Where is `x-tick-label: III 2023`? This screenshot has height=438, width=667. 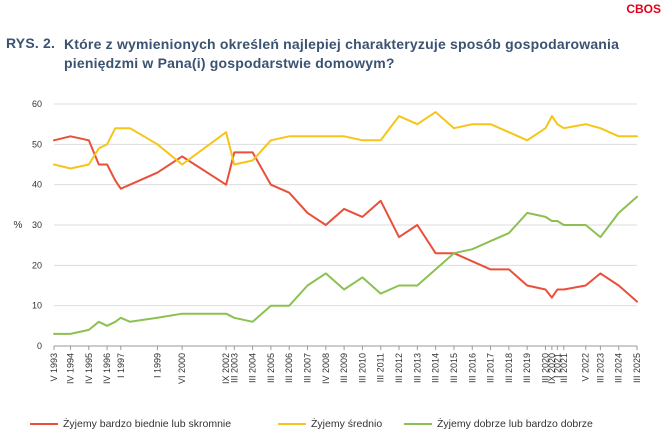
x-tick-label: III 2023 is located at coordinates (600, 368).